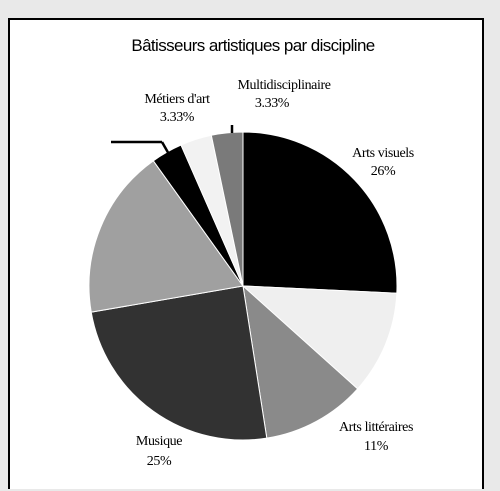 Image resolution: width=500 pixels, height=491 pixels. What do you see at coordinates (383, 153) in the screenshot?
I see `label-arts-visuels: Arts visuels` at bounding box center [383, 153].